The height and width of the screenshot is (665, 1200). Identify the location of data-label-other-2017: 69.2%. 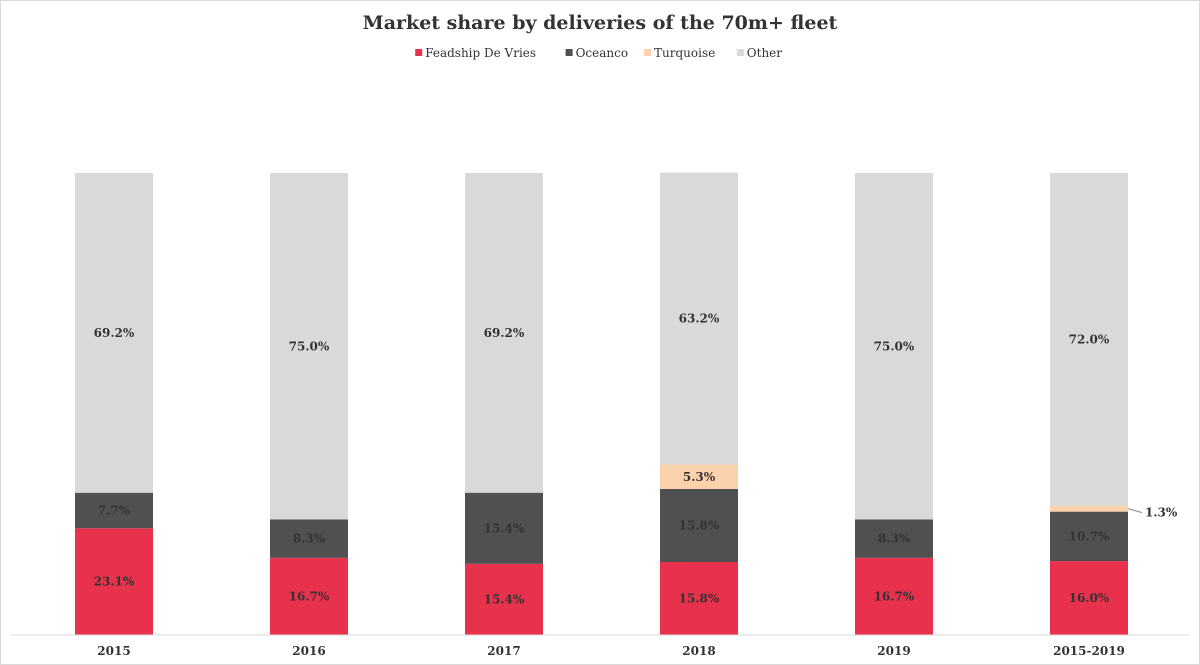
(504, 333).